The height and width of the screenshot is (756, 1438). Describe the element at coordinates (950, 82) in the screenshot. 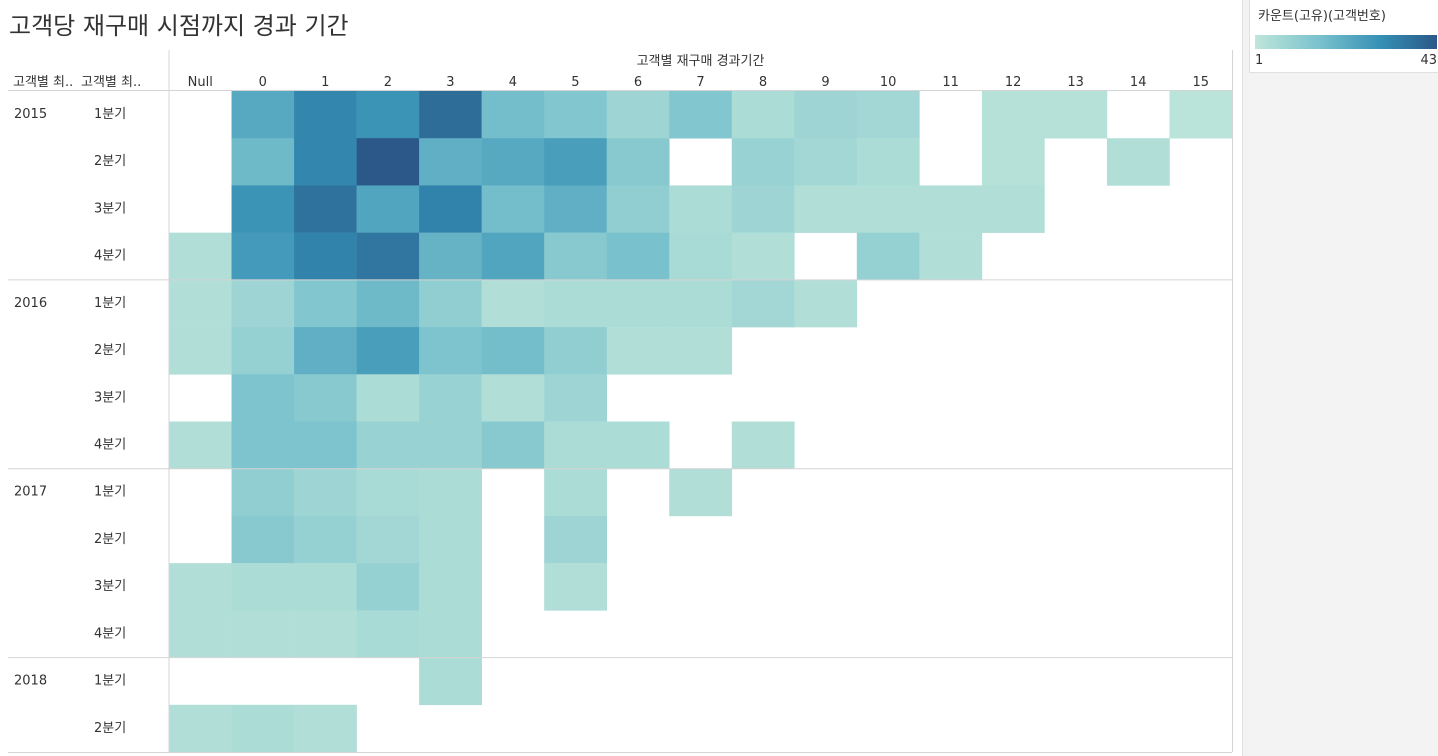

I see `column-label: 11` at that location.